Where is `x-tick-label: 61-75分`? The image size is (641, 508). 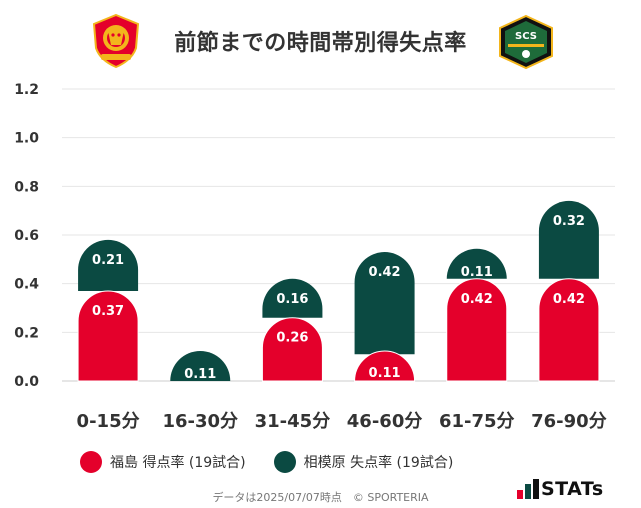 x-tick-label: 61-75分 is located at coordinates (477, 421).